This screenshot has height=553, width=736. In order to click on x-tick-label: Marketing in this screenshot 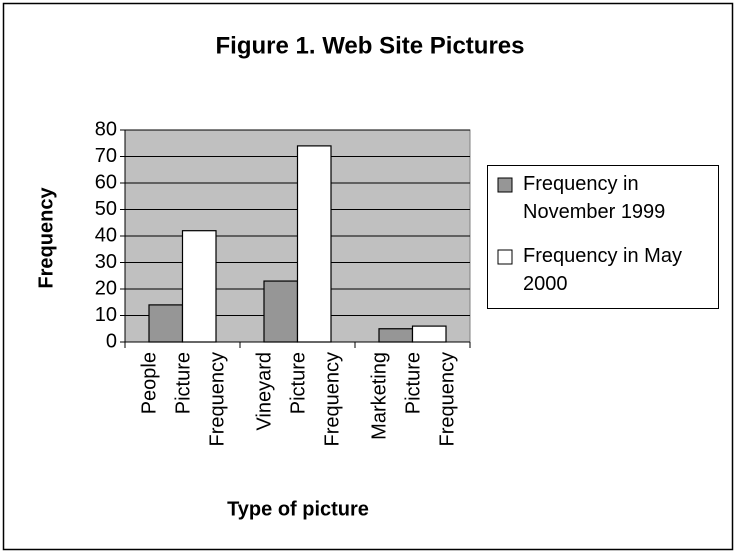, I will do `click(379, 396)`.